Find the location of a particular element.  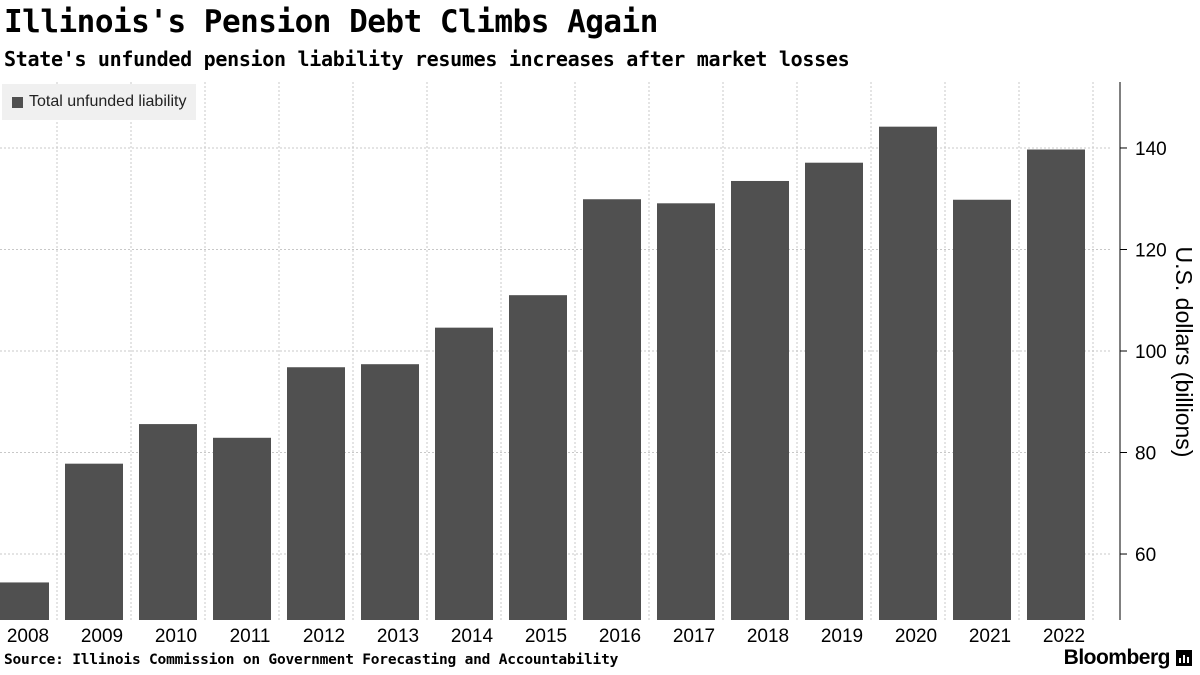

bar-2017 is located at coordinates (686, 411).